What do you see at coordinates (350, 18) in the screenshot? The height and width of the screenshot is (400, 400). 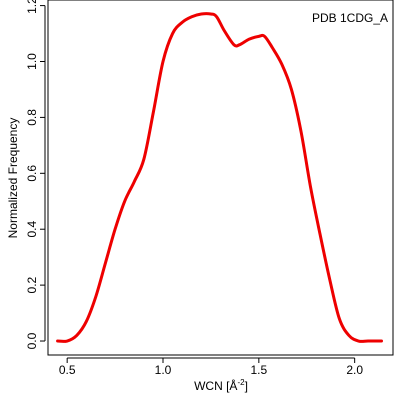 I see `chart-annotation: PDB 1CDG_A` at bounding box center [350, 18].